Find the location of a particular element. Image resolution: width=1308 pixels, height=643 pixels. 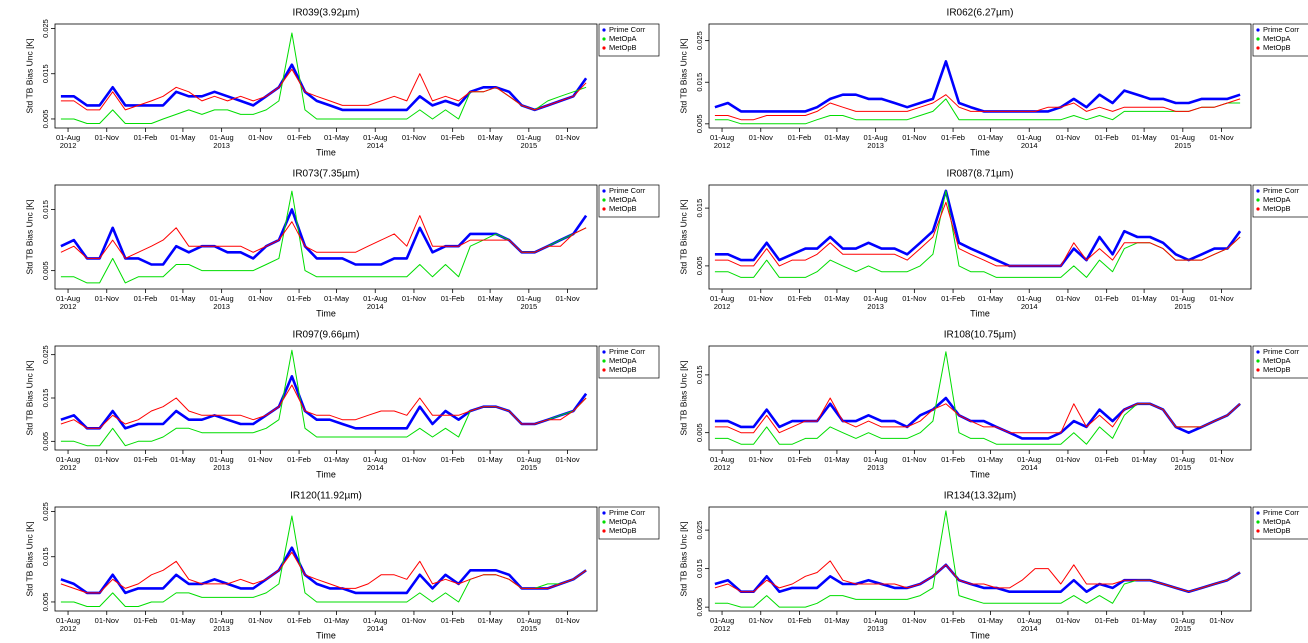

chart-title: IR120(11.92µm) is located at coordinates (326, 496).